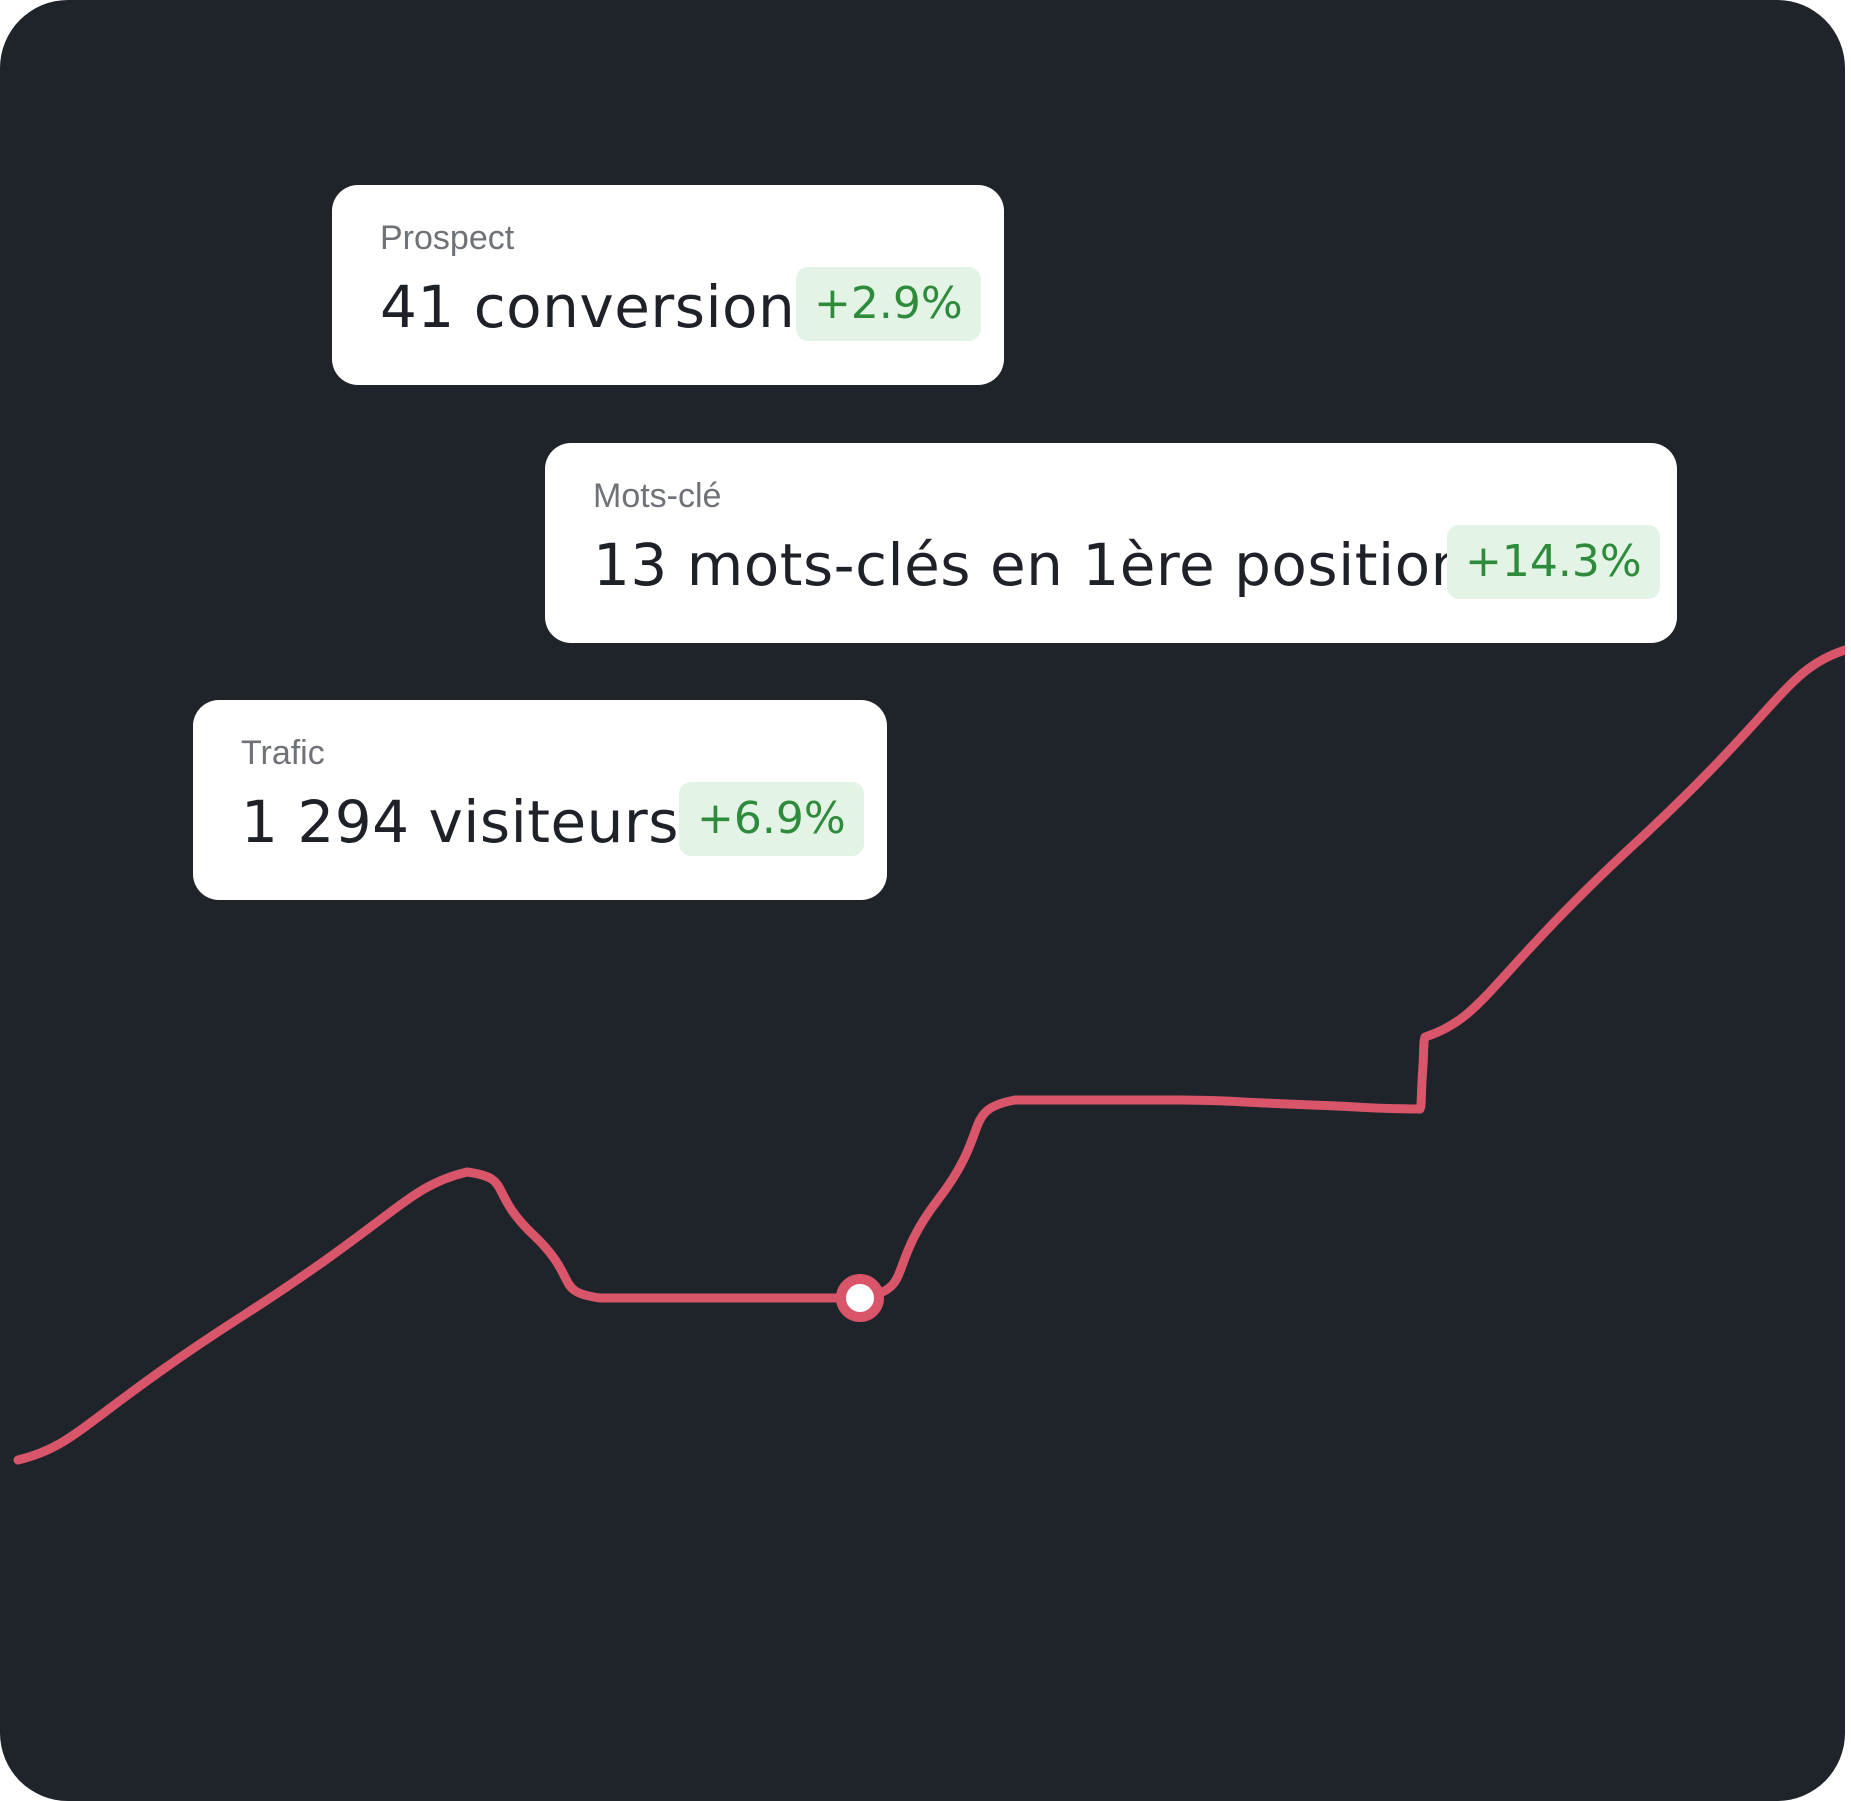  I want to click on change-badge: +2.9%, so click(888, 304).